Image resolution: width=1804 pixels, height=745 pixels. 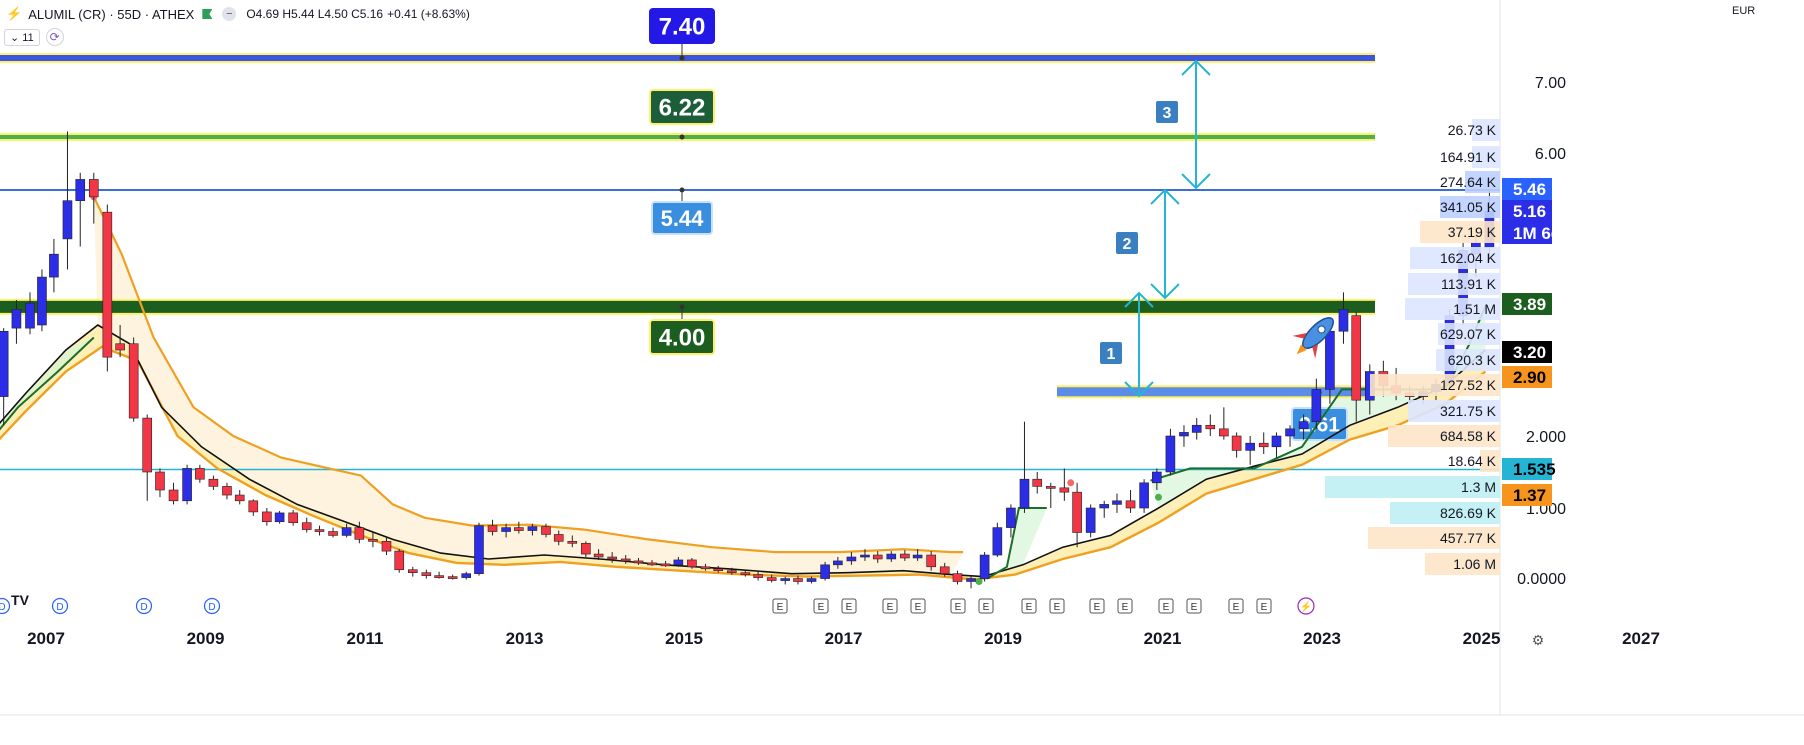 I want to click on target-label-2: 2, so click(x=1127, y=243).